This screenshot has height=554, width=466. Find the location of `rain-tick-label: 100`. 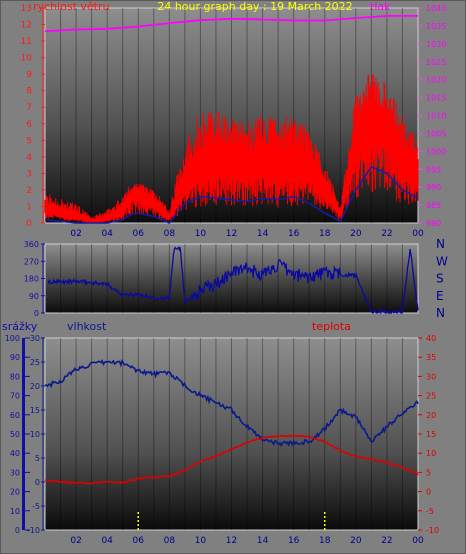

rain-tick-label: 100 is located at coordinates (12, 338).